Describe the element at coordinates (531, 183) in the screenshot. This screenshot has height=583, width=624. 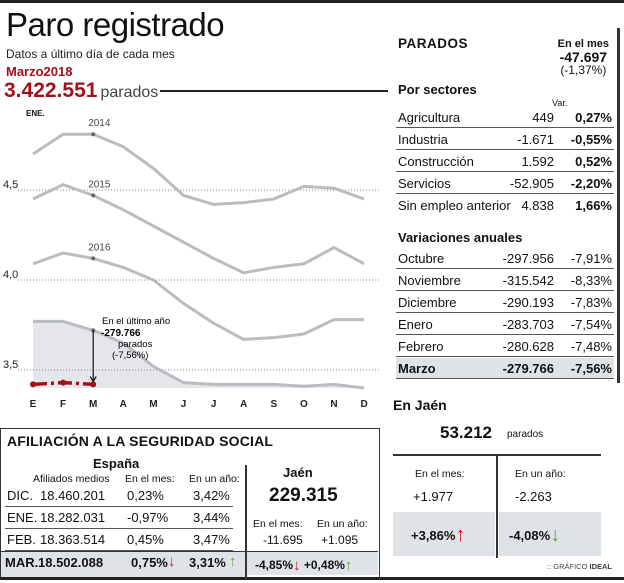
I see `sector-var: -52.905` at that location.